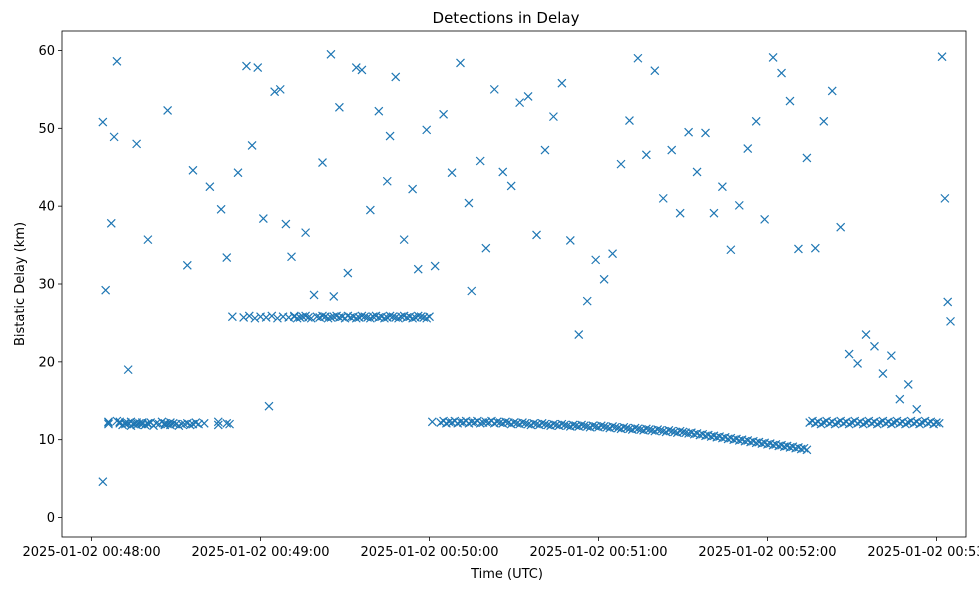 This screenshot has height=590, width=979. Describe the element at coordinates (46, 285) in the screenshot. I see `y-tick-label: 30` at that location.